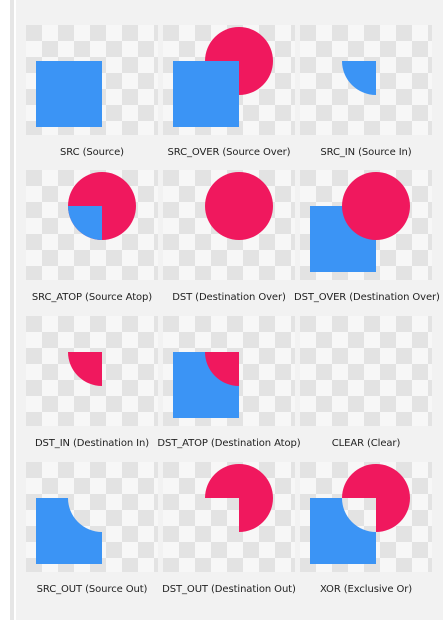 The height and width of the screenshot is (620, 443). I want to click on mode-demo-dst-atop, so click(229, 371).